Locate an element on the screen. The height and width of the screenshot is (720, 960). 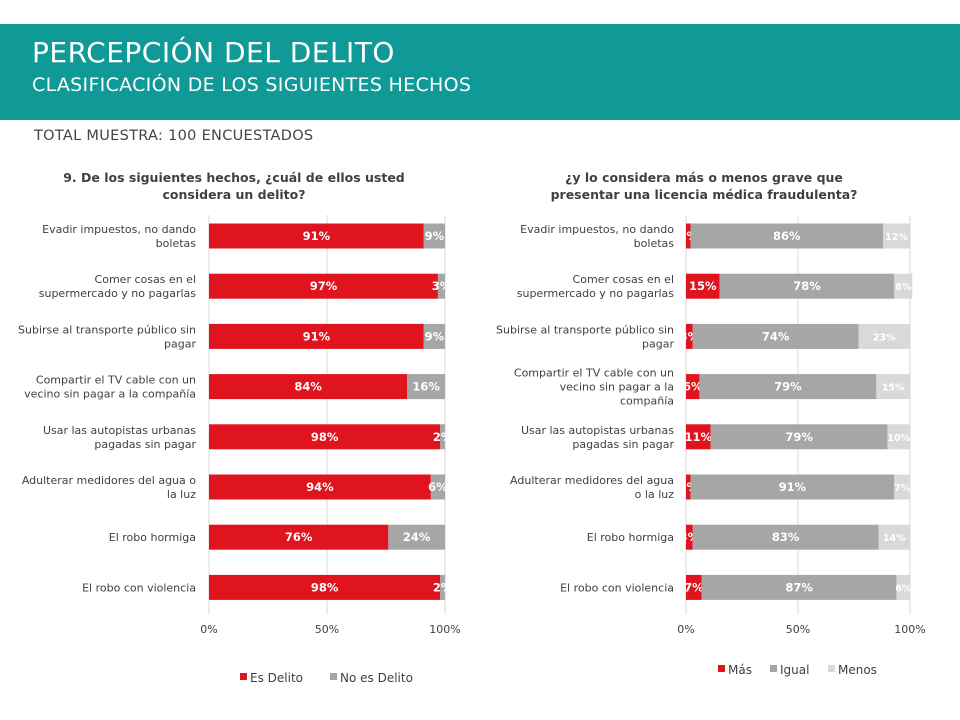
data-label: 2% is located at coordinates (443, 437).